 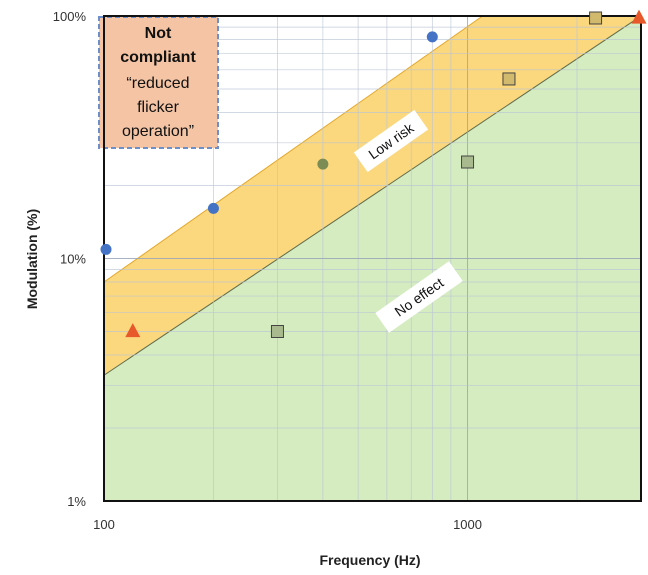 I want to click on annotation-line: “reduced, so click(x=157, y=83).